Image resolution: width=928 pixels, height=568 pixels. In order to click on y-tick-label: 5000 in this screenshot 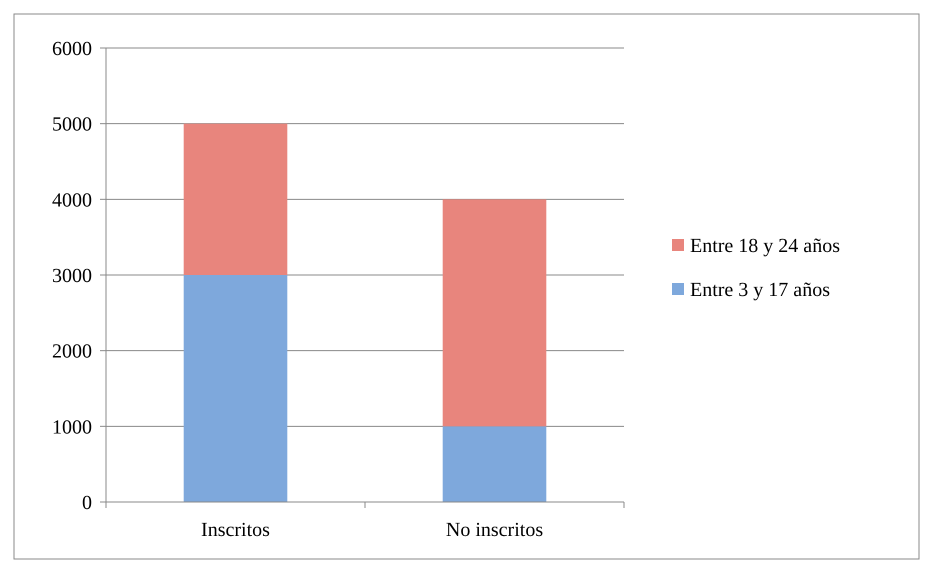, I will do `click(72, 125)`.